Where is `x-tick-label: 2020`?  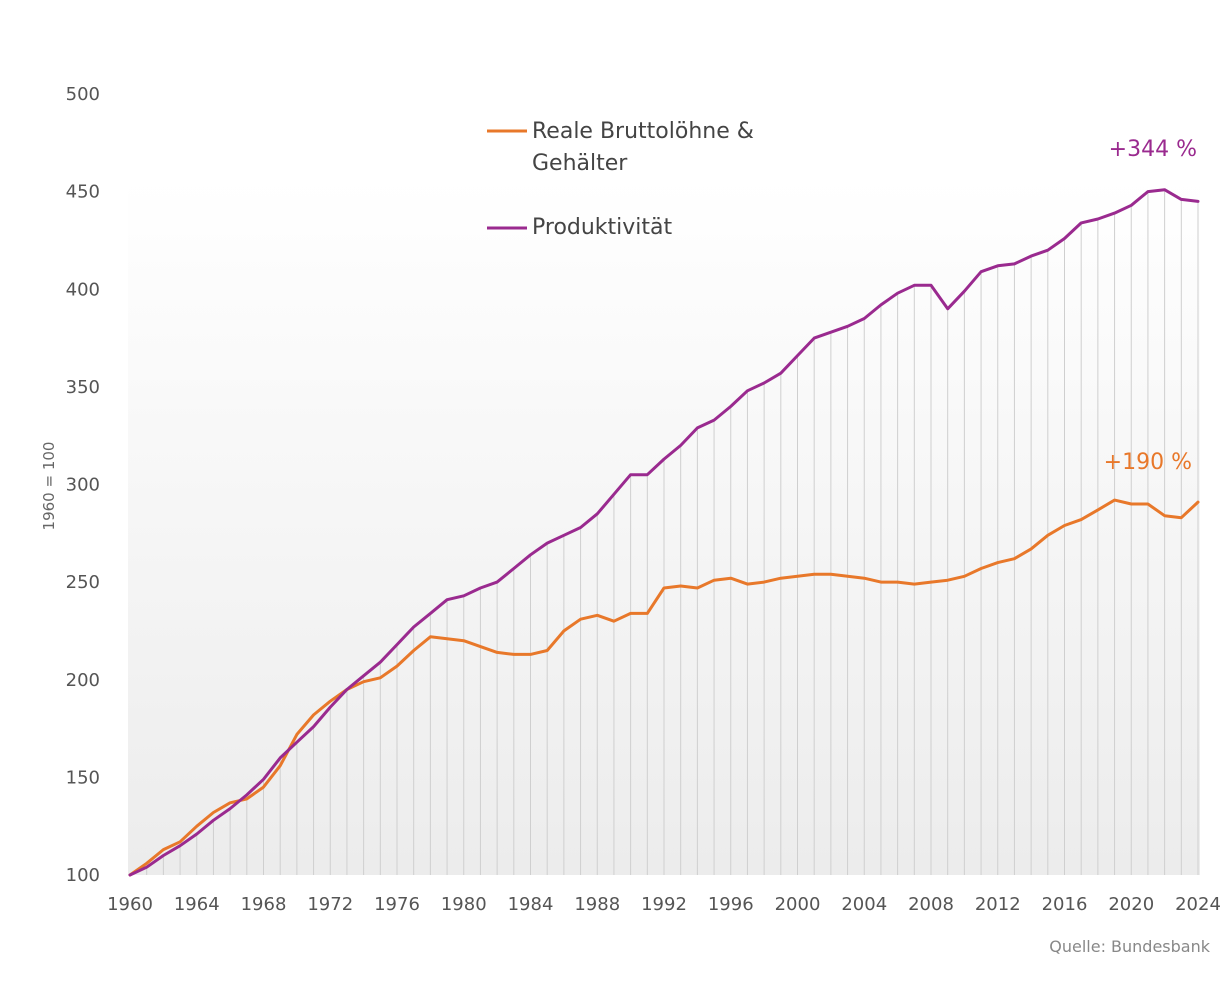
x-tick-label: 2020 is located at coordinates (1131, 904).